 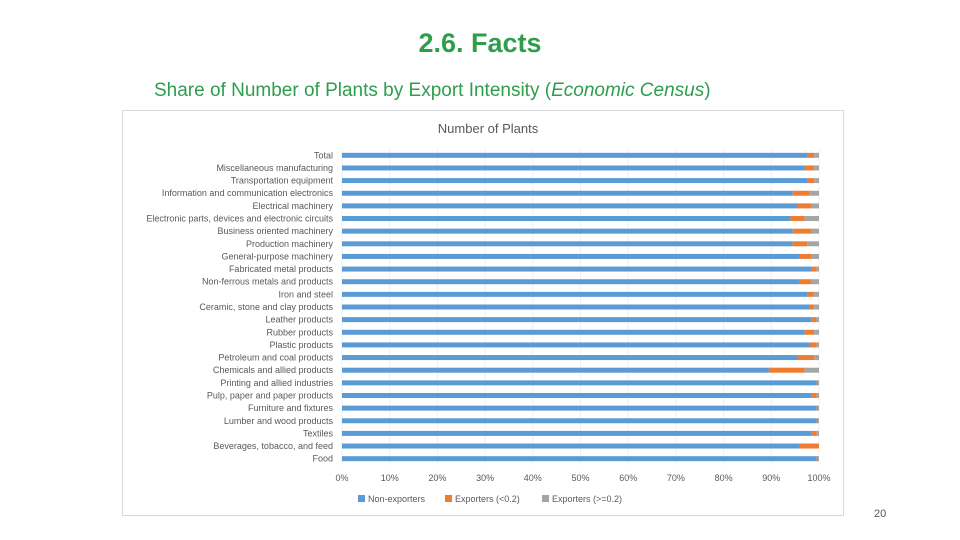 What do you see at coordinates (275, 231) in the screenshot?
I see `category-label: Business oriented machinery` at bounding box center [275, 231].